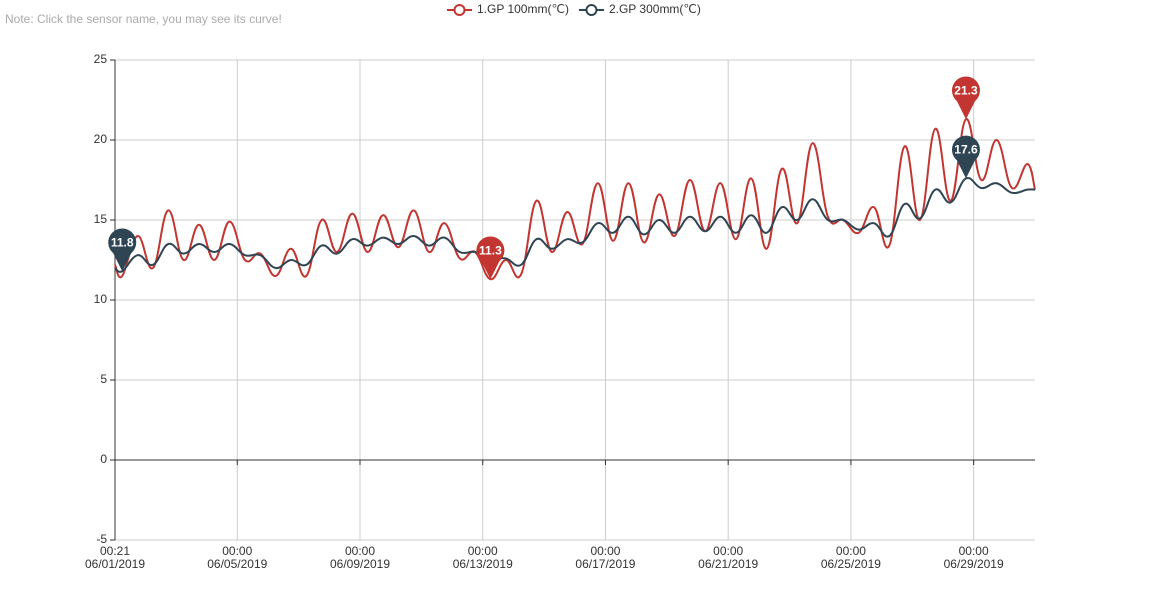 This screenshot has height=600, width=1150. I want to click on y-tick-label: 25, so click(101, 59).